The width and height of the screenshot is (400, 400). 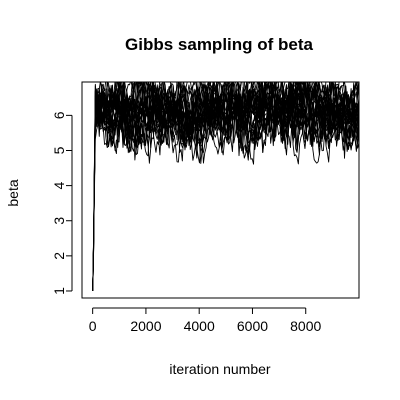 I want to click on y-tick-label: 3, so click(x=59, y=221).